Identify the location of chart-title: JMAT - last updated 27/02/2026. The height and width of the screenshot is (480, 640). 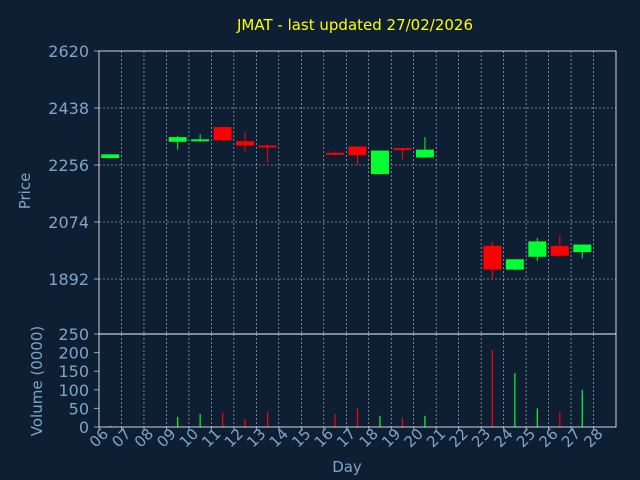
(354, 25).